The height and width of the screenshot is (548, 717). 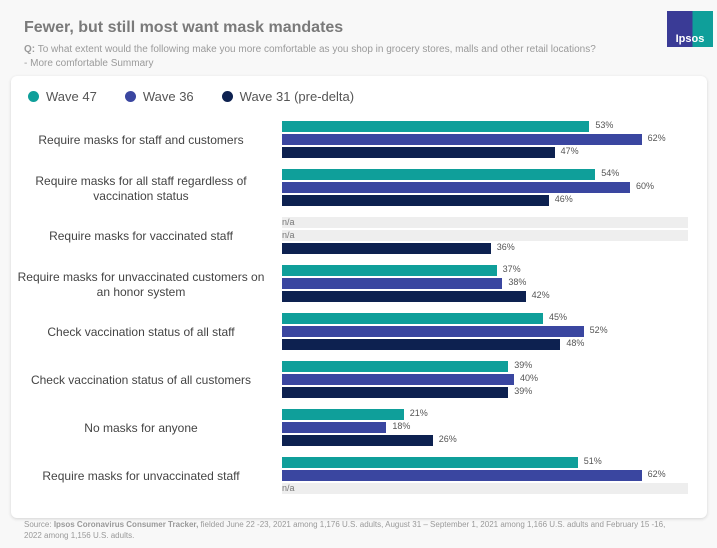 What do you see at coordinates (592, 461) in the screenshot?
I see `data-label: 51%` at bounding box center [592, 461].